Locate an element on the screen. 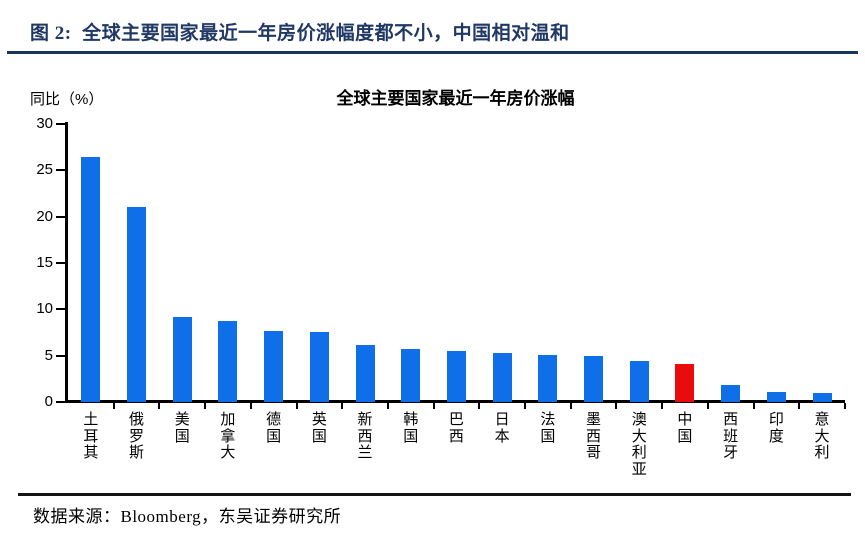  x-tick-label-美国: 美国 is located at coordinates (182, 428).